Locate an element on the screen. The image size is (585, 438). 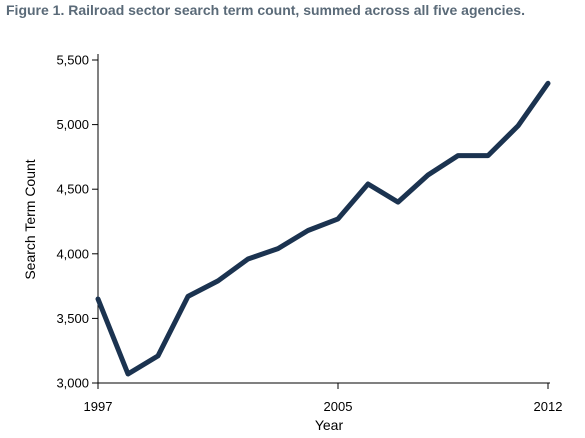
y-axis-title: Search Term Count is located at coordinates (30, 219).